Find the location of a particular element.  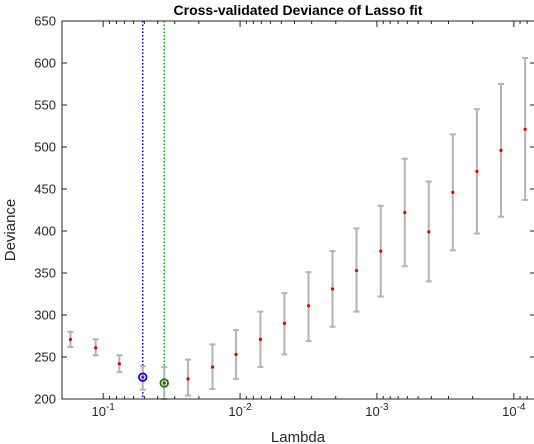

y-tick-label: 550 is located at coordinates (45, 105).